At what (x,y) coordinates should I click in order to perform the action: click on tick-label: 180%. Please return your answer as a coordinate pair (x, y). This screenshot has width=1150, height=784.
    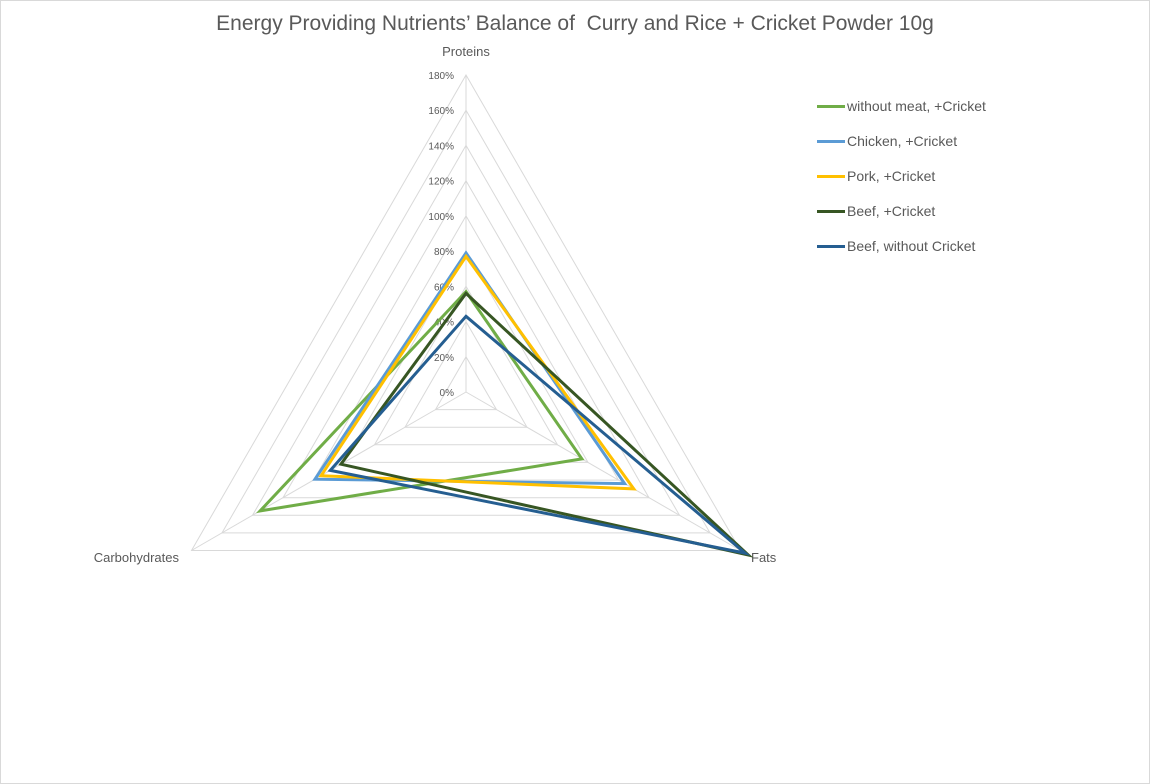
    Looking at the image, I should click on (441, 76).